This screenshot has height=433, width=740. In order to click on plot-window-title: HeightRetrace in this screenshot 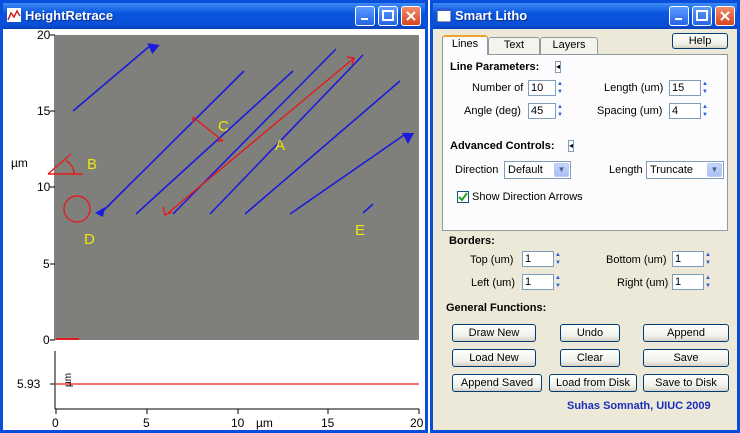, I will do `click(69, 15)`.